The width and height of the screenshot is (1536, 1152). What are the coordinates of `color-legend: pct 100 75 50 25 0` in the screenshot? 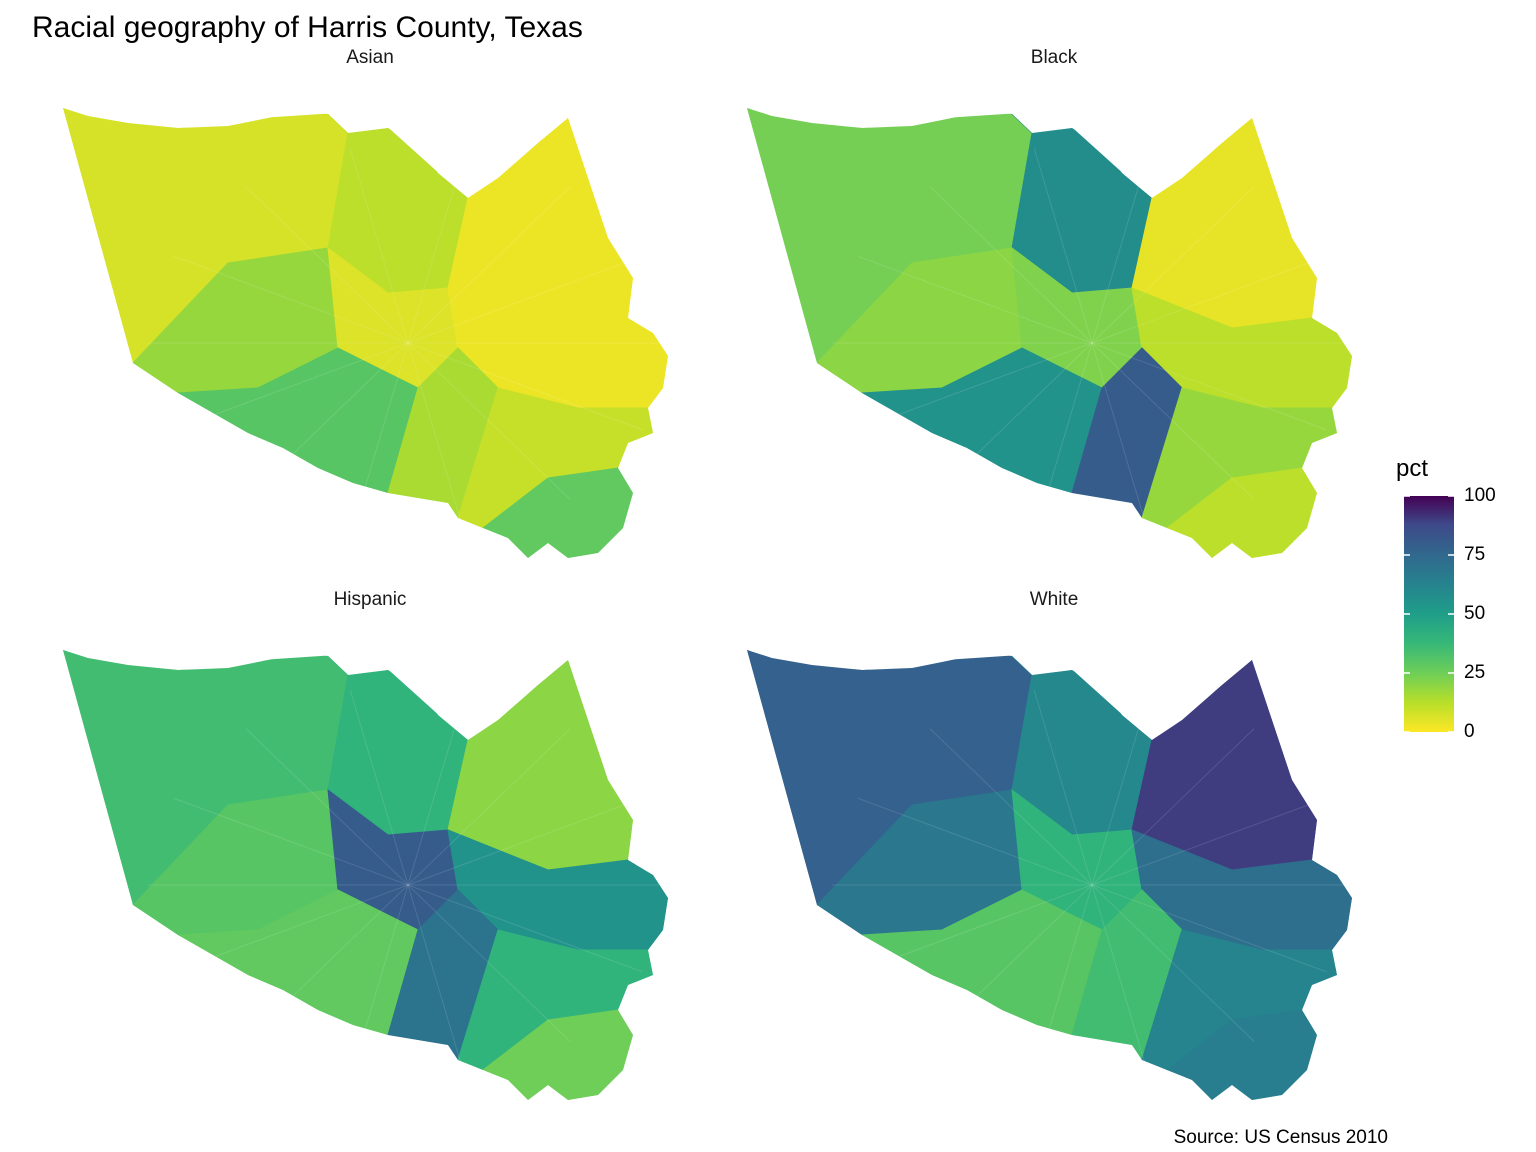 It's located at (1456, 597).